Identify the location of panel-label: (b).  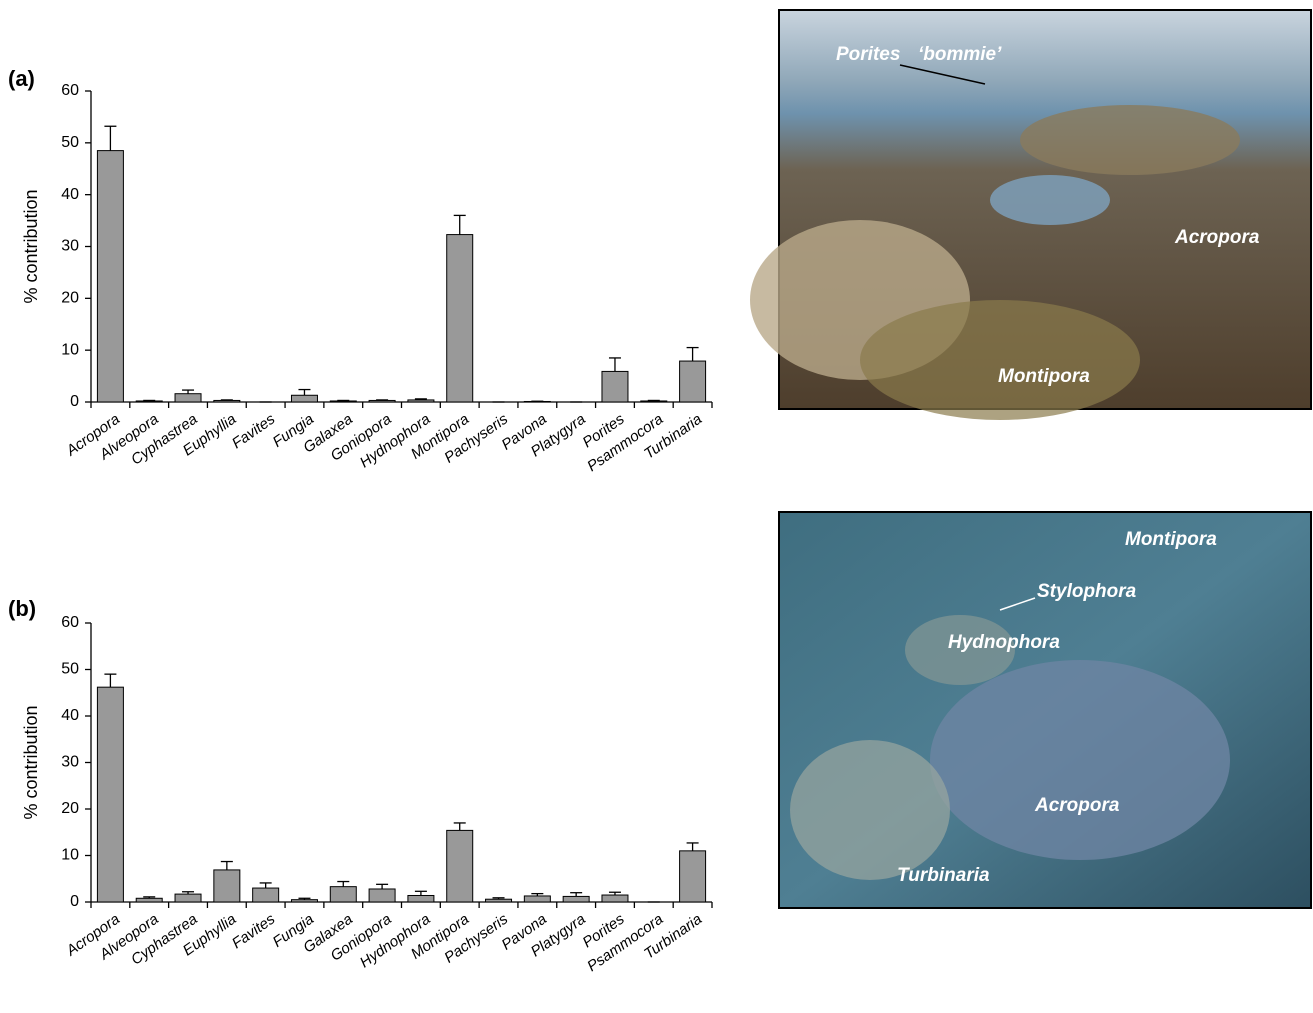
(22, 608).